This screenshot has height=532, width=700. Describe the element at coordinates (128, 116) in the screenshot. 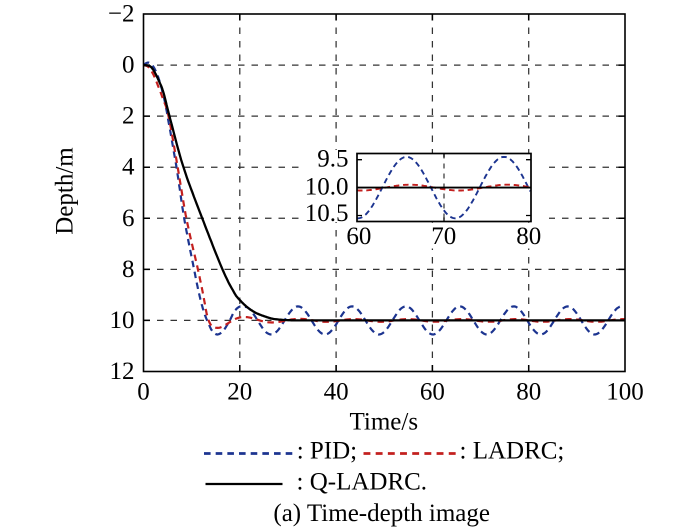

I see `svg-text: 2` at that location.